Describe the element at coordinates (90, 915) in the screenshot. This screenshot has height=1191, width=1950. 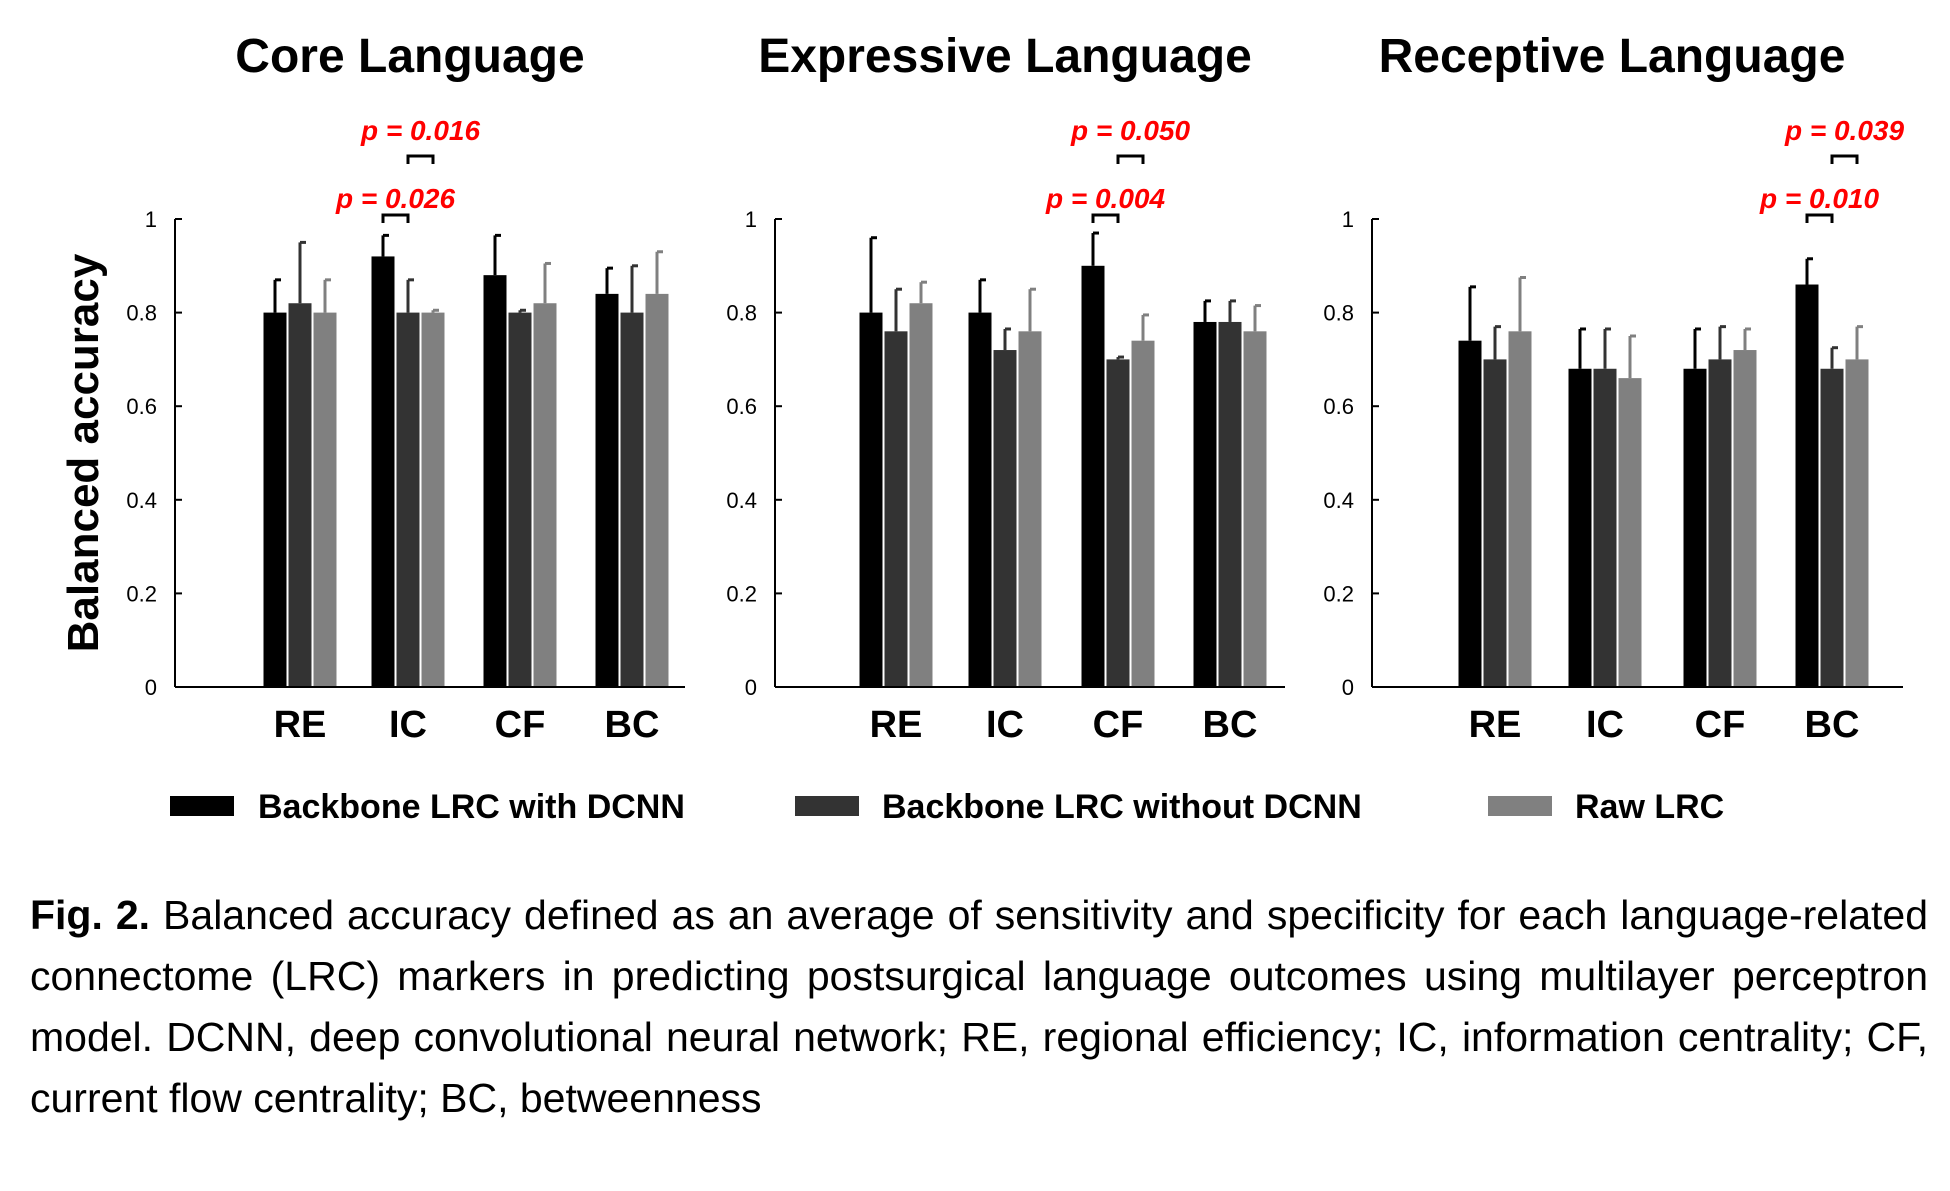
I see `caption-label: Fig. 2.` at that location.